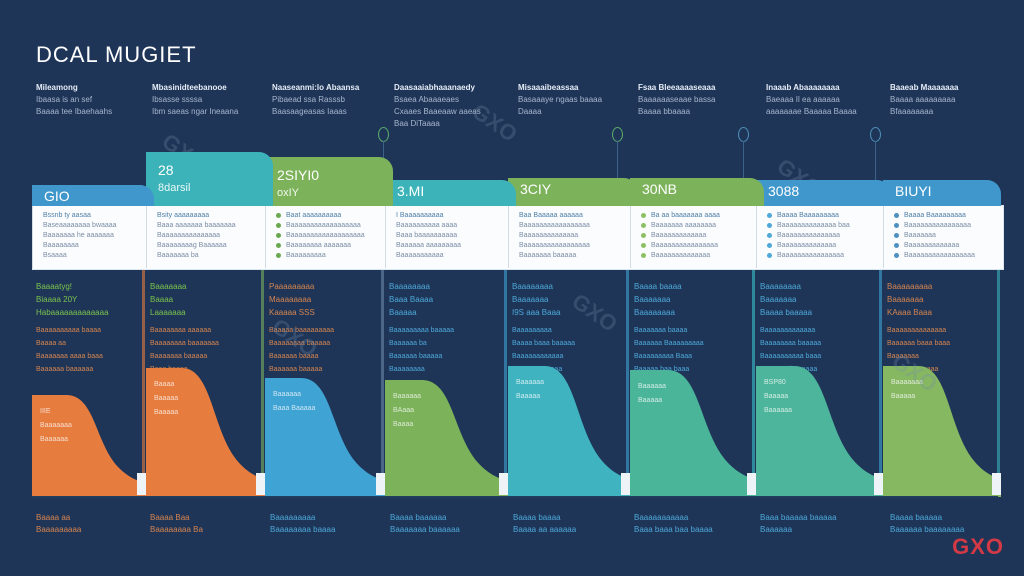  What do you see at coordinates (303, 529) in the screenshot?
I see `bottom-note-line: Baaaaaaaa baaaa` at bounding box center [303, 529].